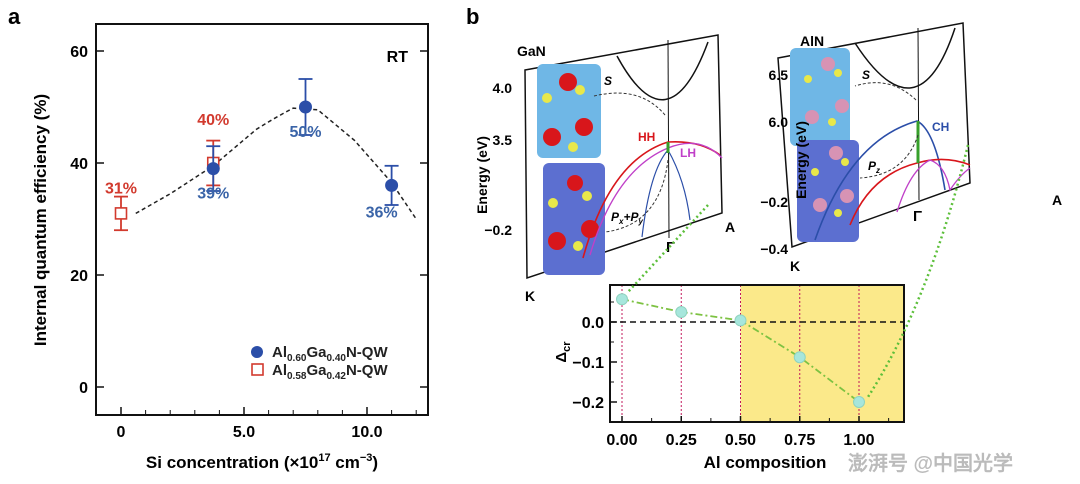  What do you see at coordinates (79, 52) in the screenshot?
I see `y-tick-label-a: 60` at bounding box center [79, 52].